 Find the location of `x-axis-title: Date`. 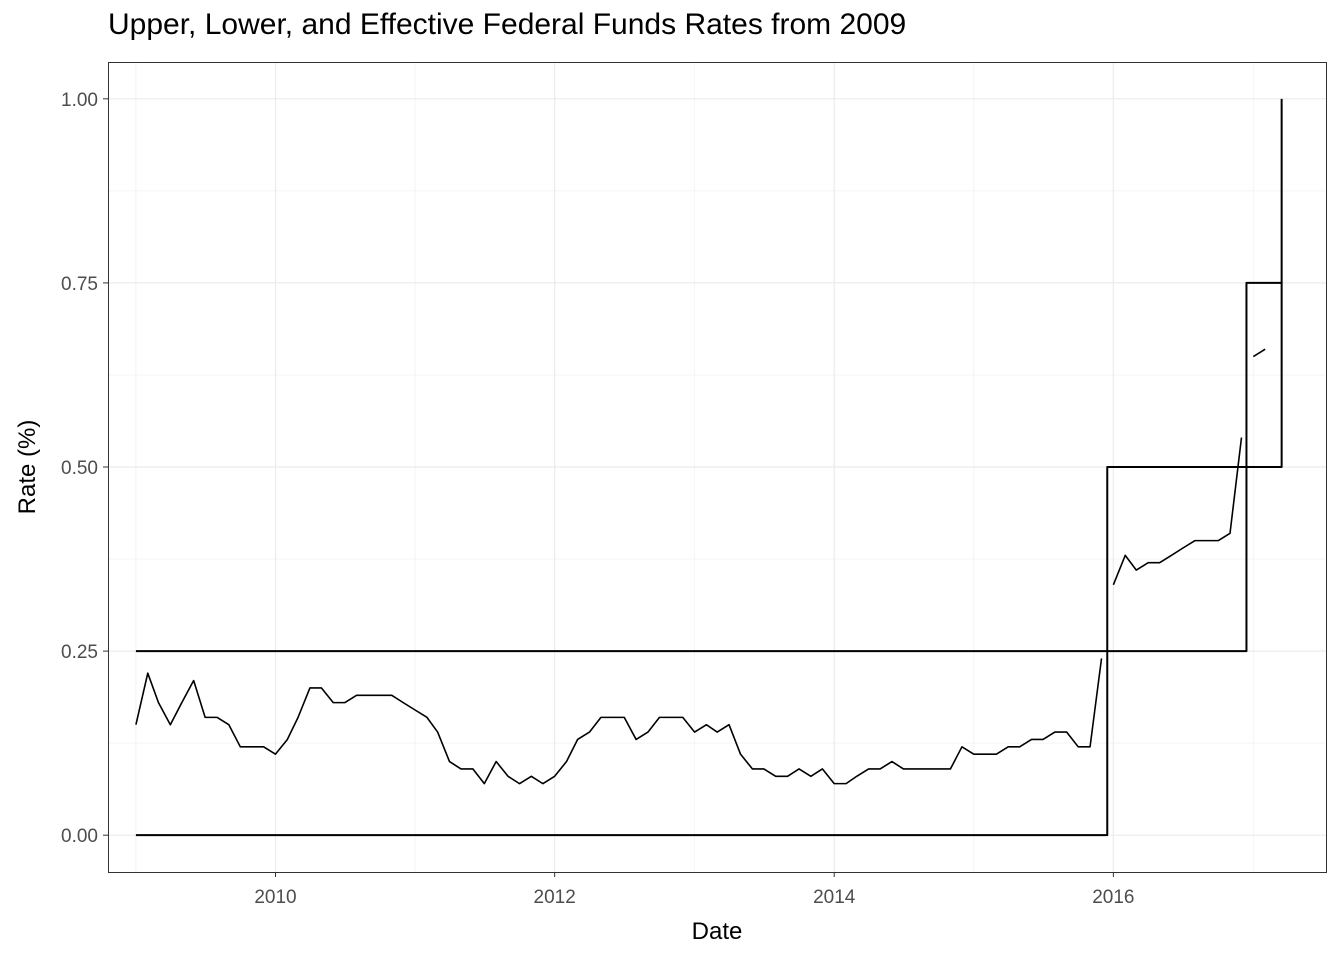

x-axis-title: Date is located at coordinates (717, 931).